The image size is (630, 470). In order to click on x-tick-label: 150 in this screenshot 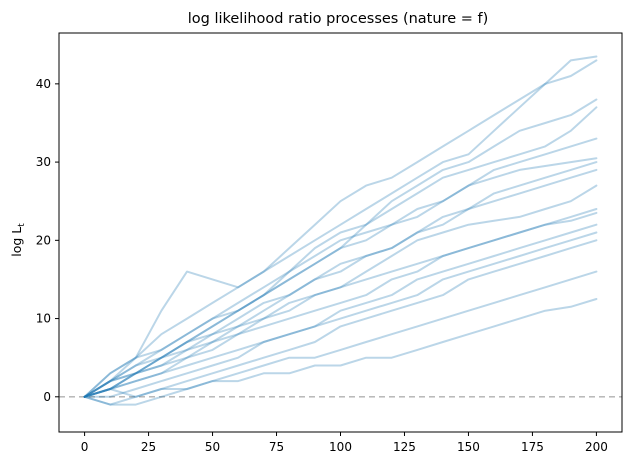, I will do `click(468, 447)`.